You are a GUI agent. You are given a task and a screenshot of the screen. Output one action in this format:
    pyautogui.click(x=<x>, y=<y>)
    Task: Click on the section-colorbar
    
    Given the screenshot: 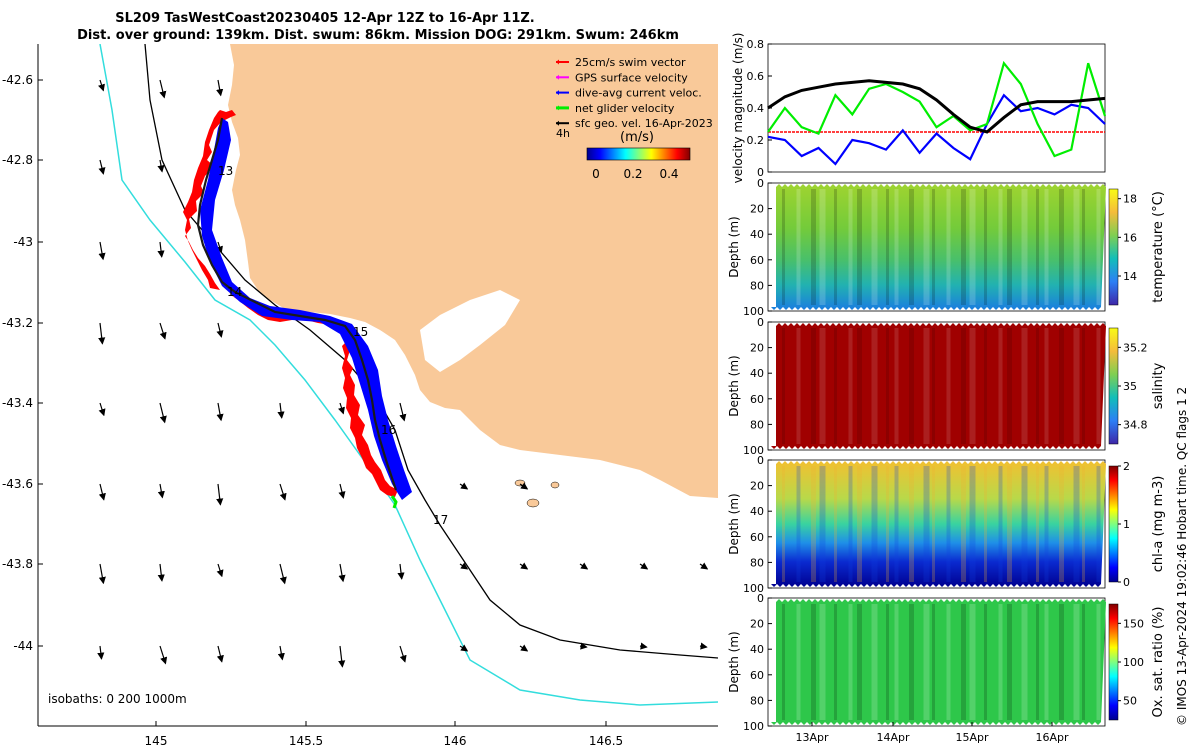 What is the action you would take?
    pyautogui.click(x=1113, y=247)
    